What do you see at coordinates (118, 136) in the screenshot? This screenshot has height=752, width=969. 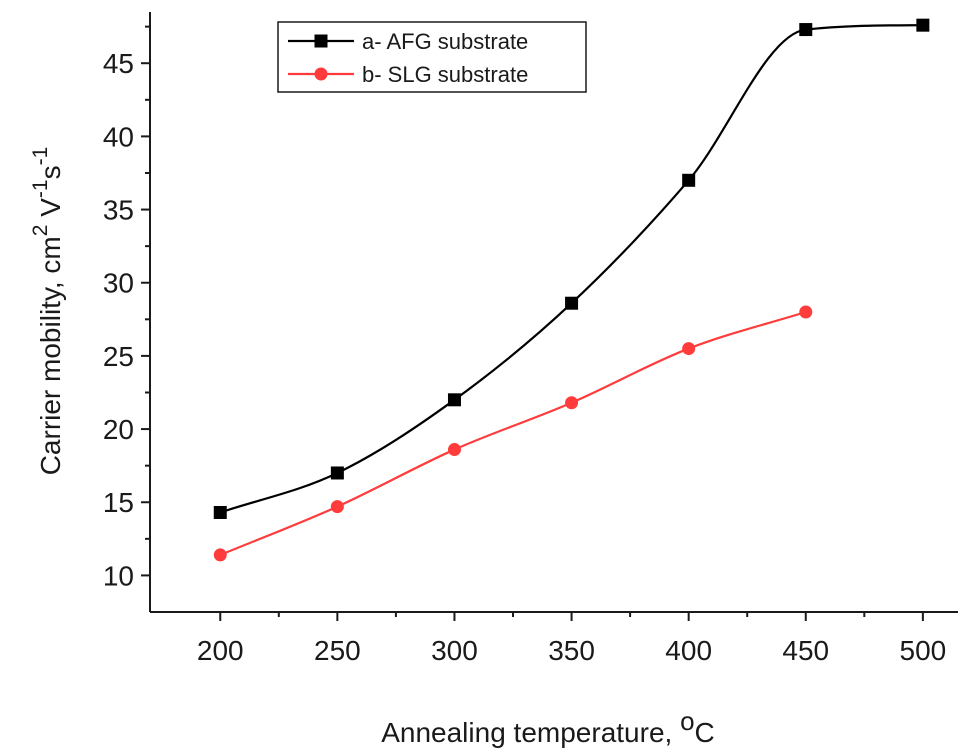 I see `y-tick-label: 40` at bounding box center [118, 136].